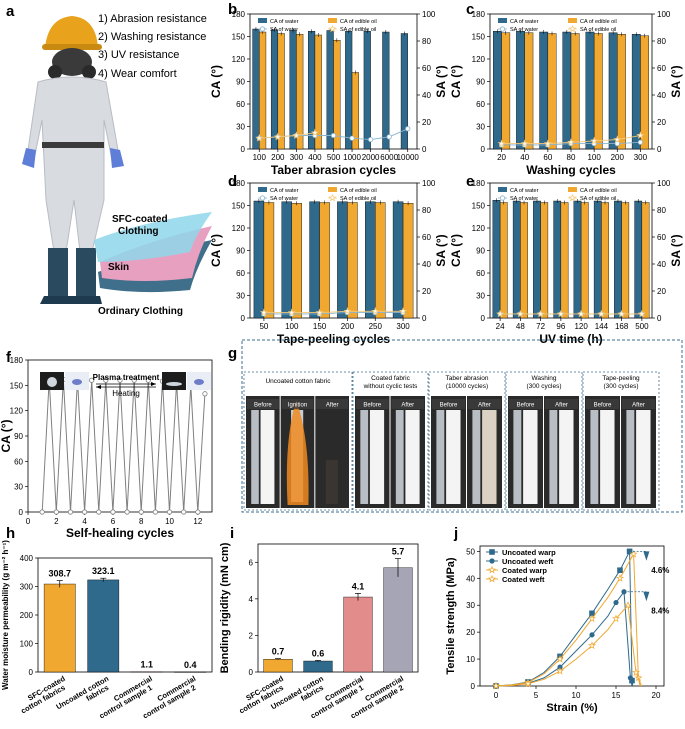 The width and height of the screenshot is (685, 729). Describe the element at coordinates (470, 659) in the screenshot. I see `y-tick-label: 10` at that location.